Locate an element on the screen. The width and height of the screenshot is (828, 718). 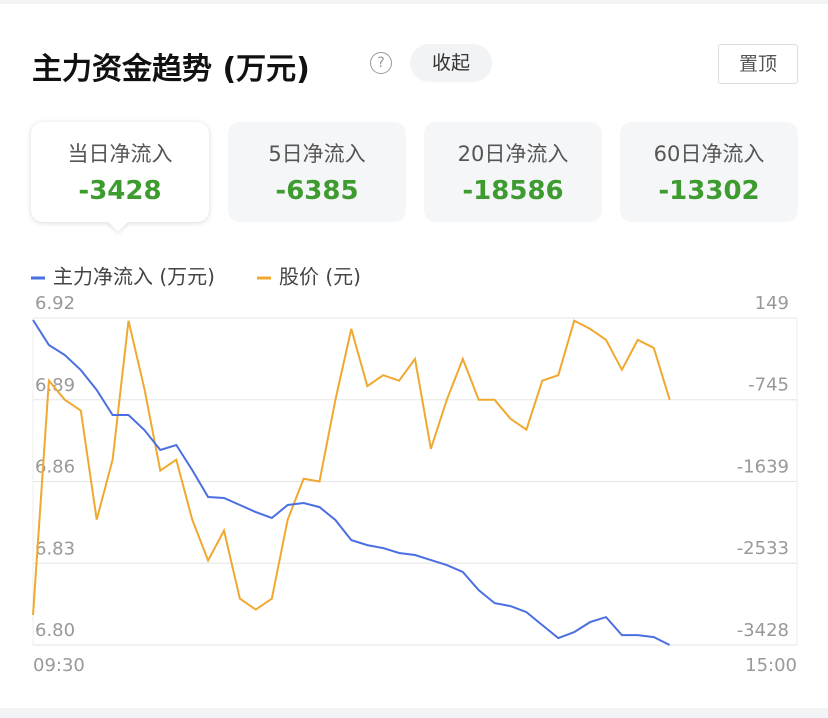
tab-value: -18586 is located at coordinates (513, 191).